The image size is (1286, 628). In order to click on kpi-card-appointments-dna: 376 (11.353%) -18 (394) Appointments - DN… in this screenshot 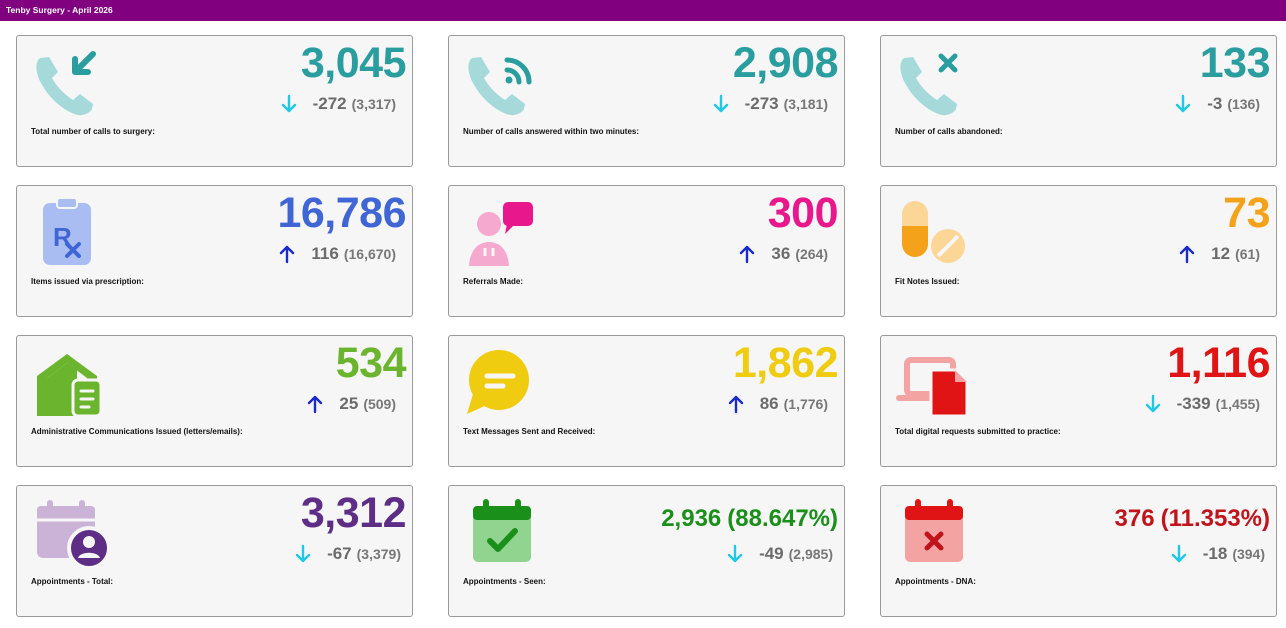, I will do `click(1078, 551)`.